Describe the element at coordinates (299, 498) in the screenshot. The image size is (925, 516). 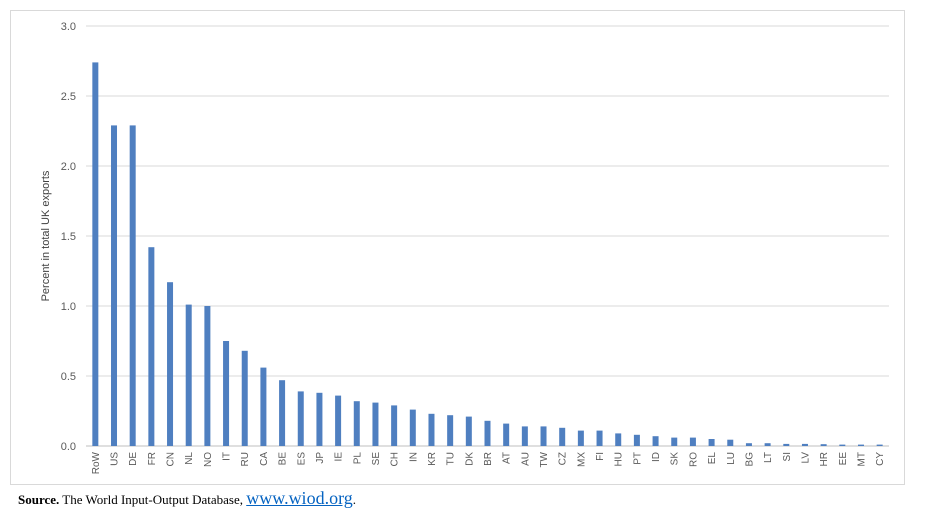
I see `source-link: www.wiod.org` at that location.